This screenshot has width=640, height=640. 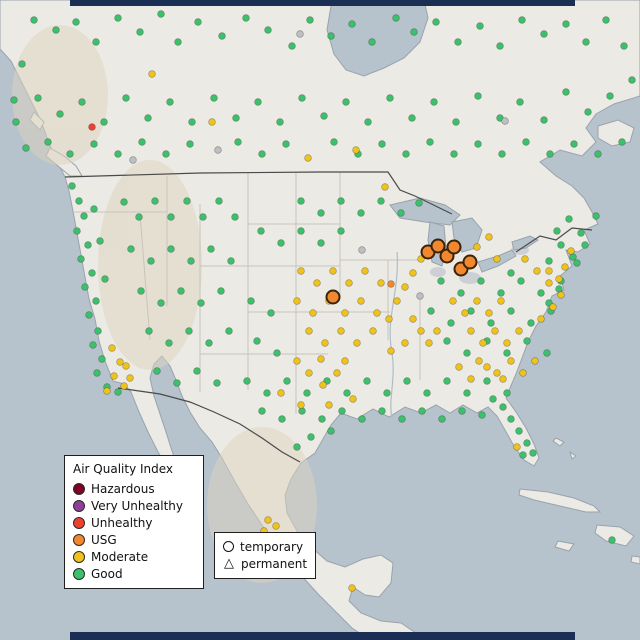 What do you see at coordinates (92, 127) in the screenshot?
I see `station-dot-unhealthy` at bounding box center [92, 127].